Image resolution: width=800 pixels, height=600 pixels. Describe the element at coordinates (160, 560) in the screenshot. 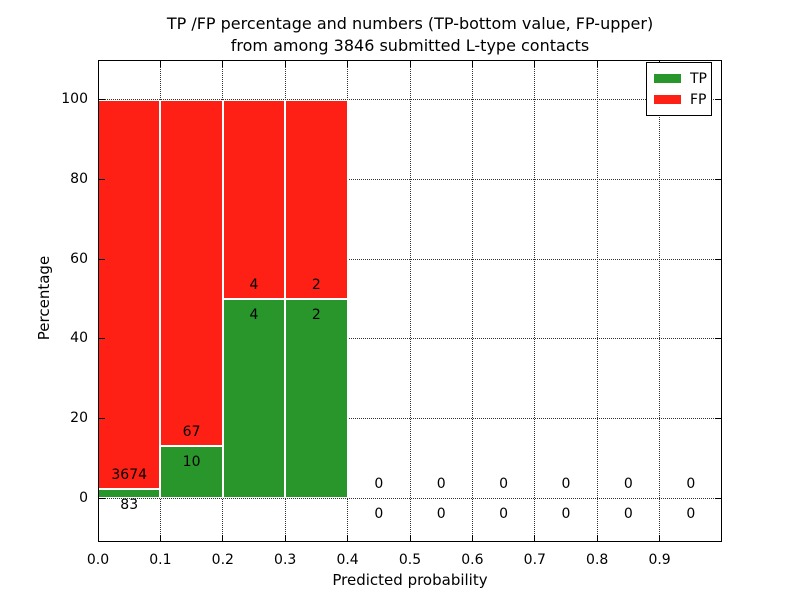

I see `x-tick-label: 0.1` at that location.